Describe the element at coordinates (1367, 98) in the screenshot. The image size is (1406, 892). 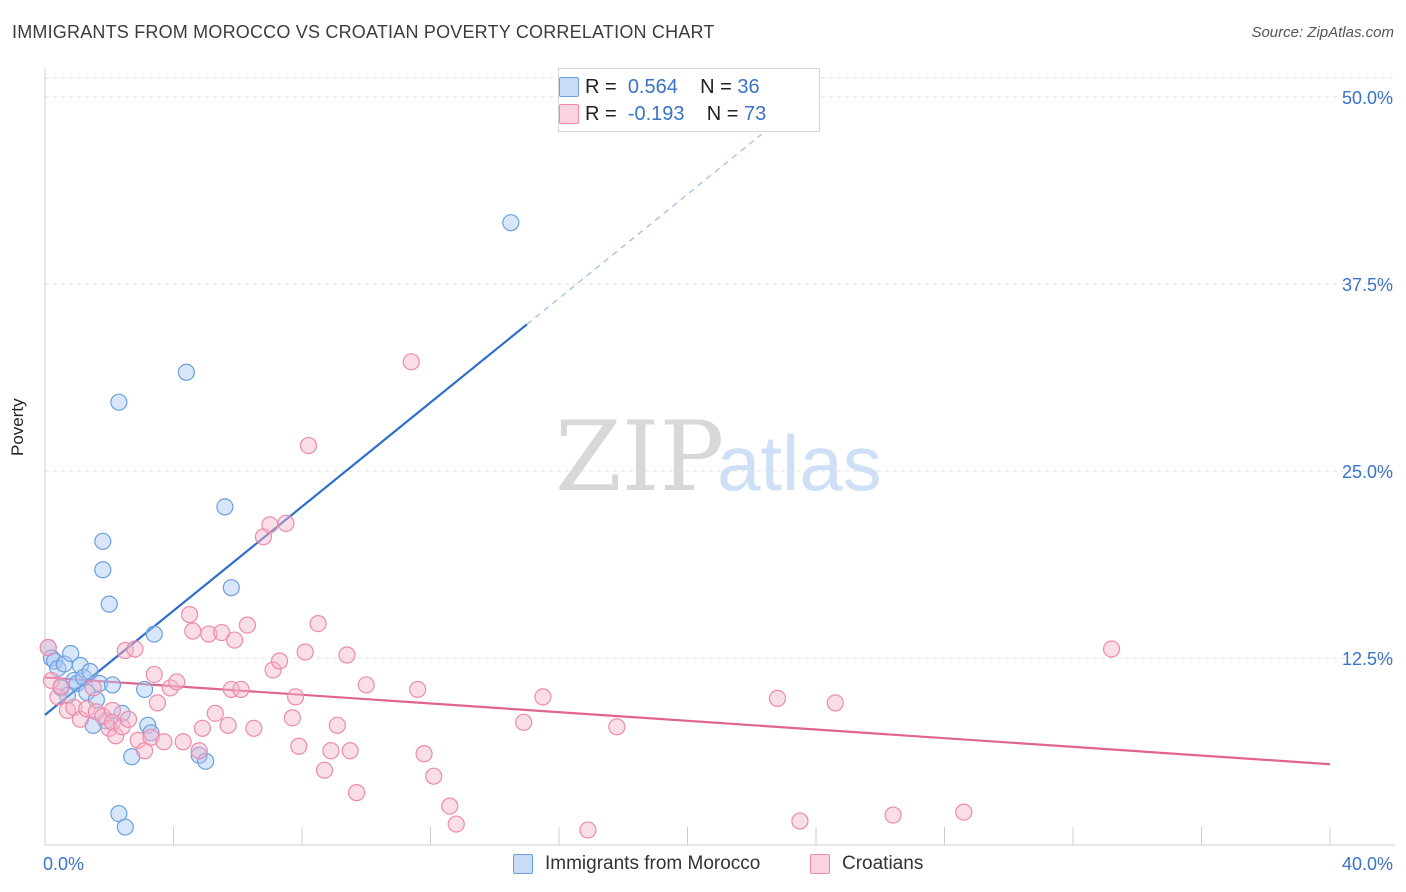
I see `y-tick-label: 50.0%` at that location.